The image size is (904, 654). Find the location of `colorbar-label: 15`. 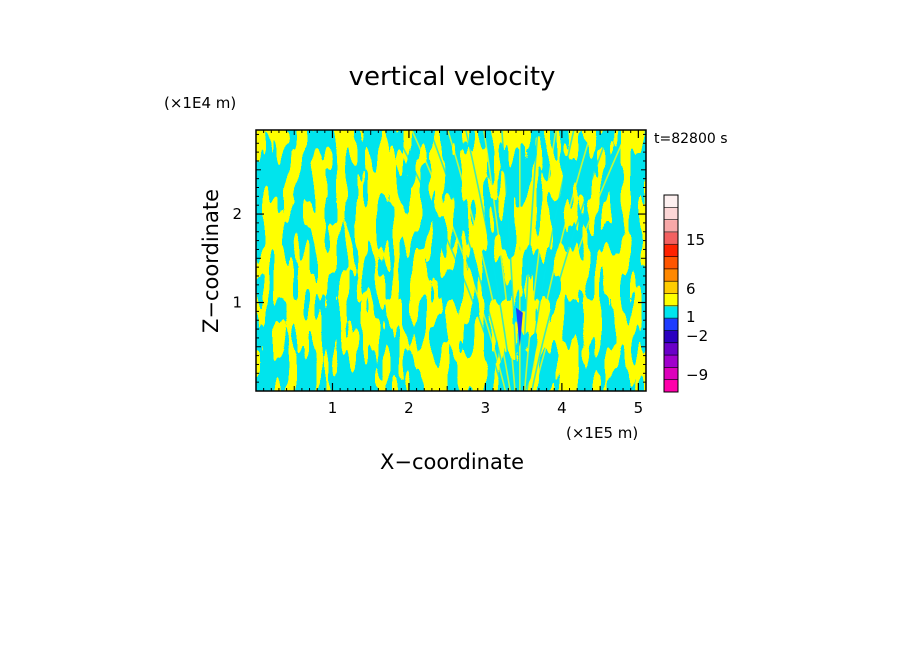

colorbar-label: 15 is located at coordinates (695, 240).